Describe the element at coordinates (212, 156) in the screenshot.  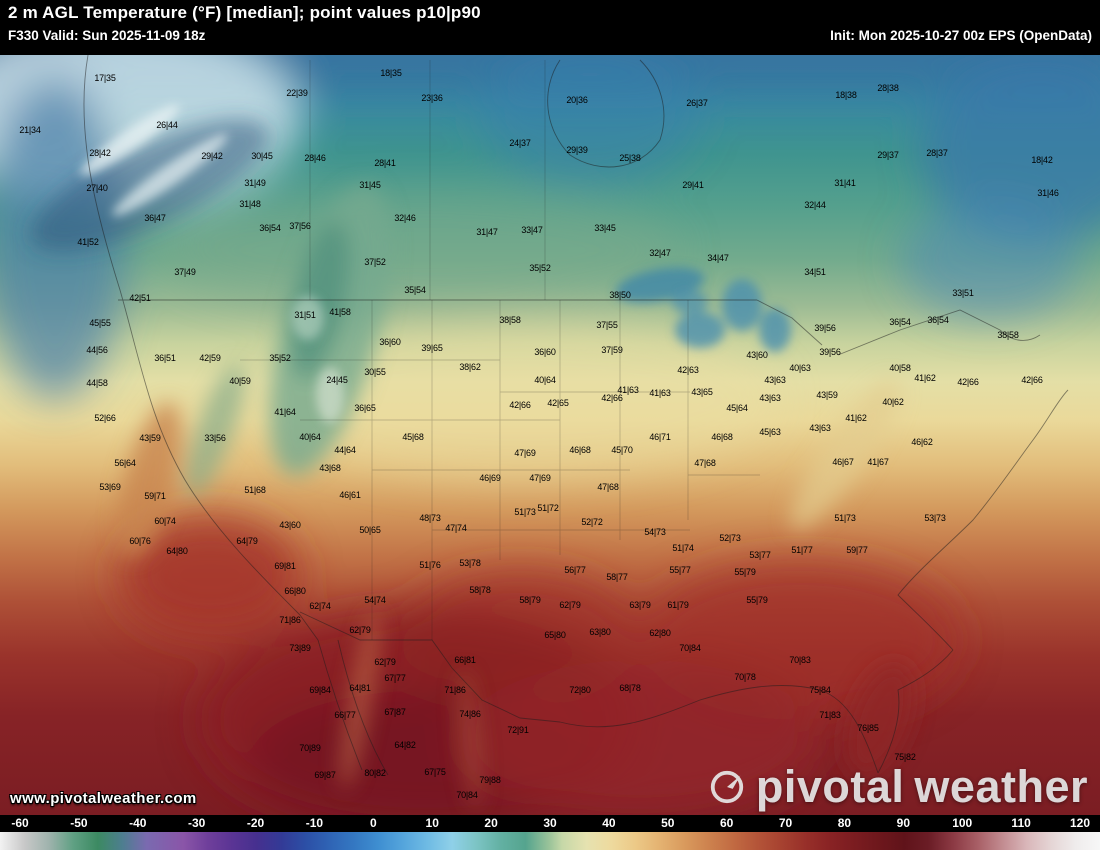
I see `map-point-value: 29|42` at that location.